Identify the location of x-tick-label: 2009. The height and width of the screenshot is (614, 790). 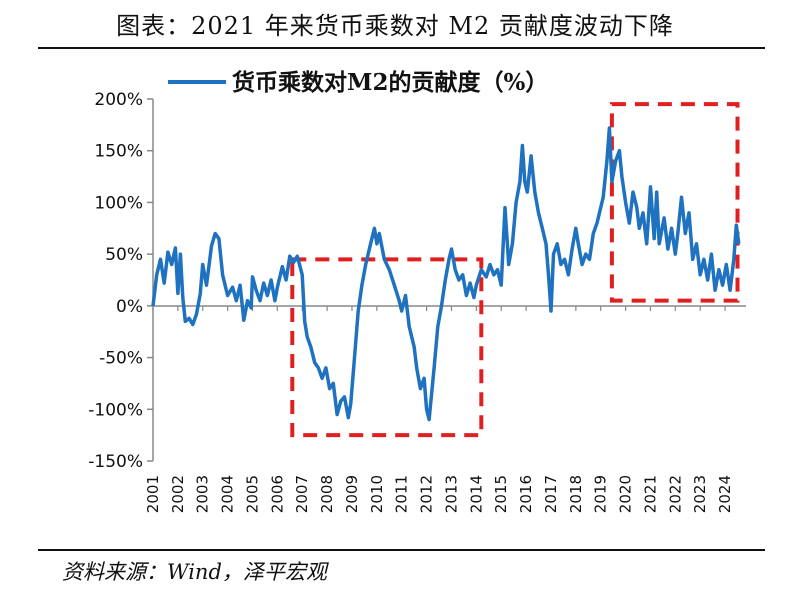
(352, 494).